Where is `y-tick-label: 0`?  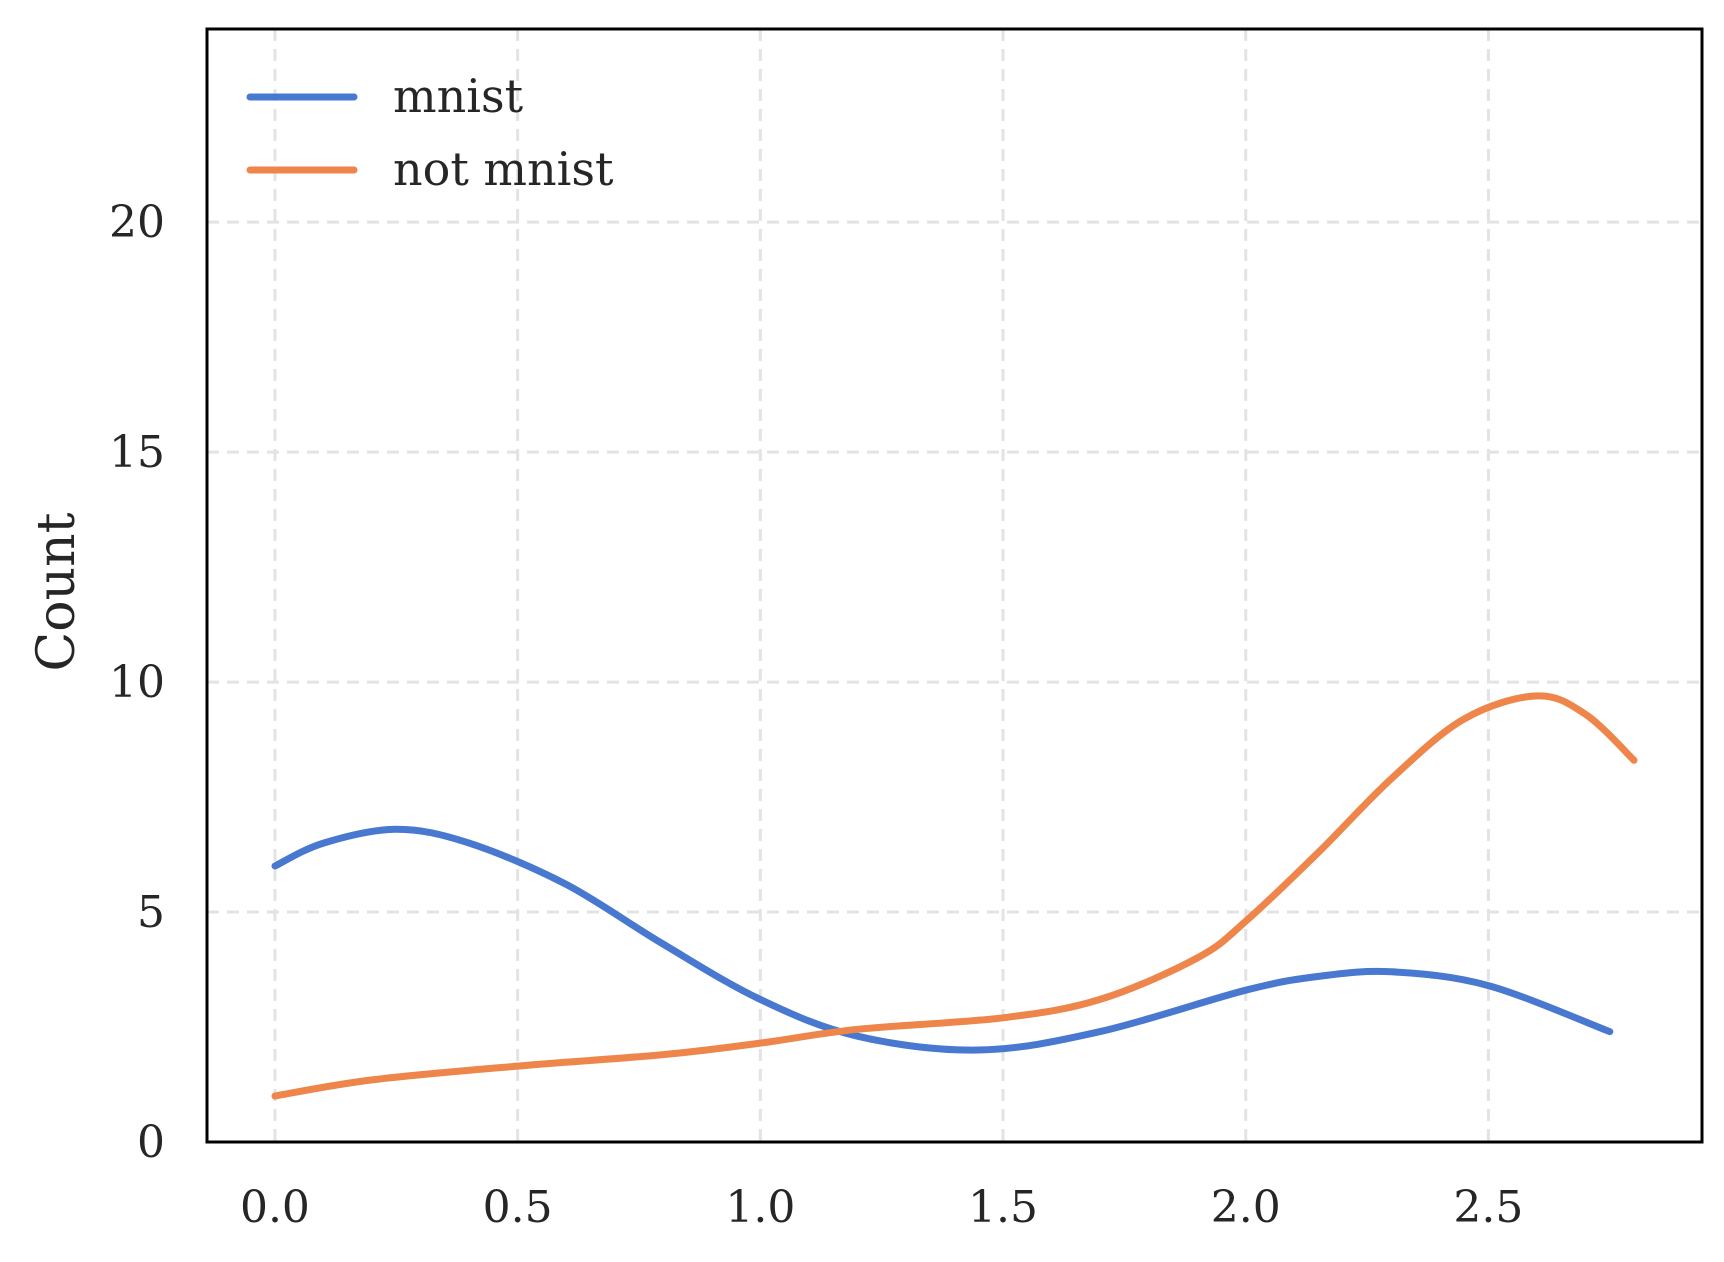
y-tick-label: 0 is located at coordinates (151, 1142).